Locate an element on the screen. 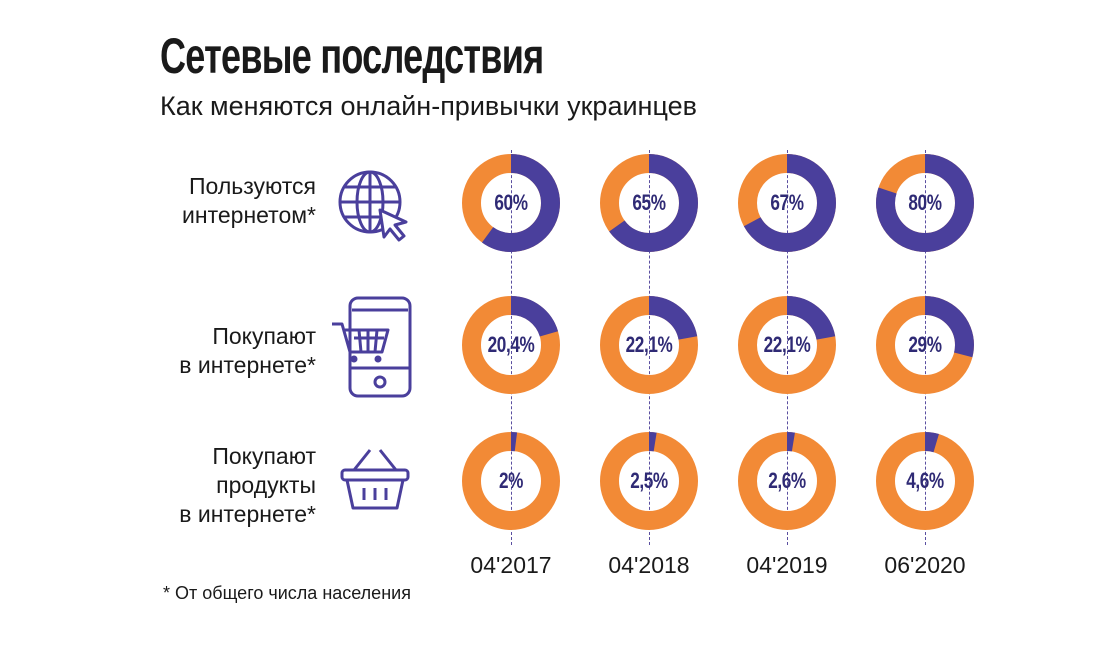  grocery-basket-icon is located at coordinates (375, 479).